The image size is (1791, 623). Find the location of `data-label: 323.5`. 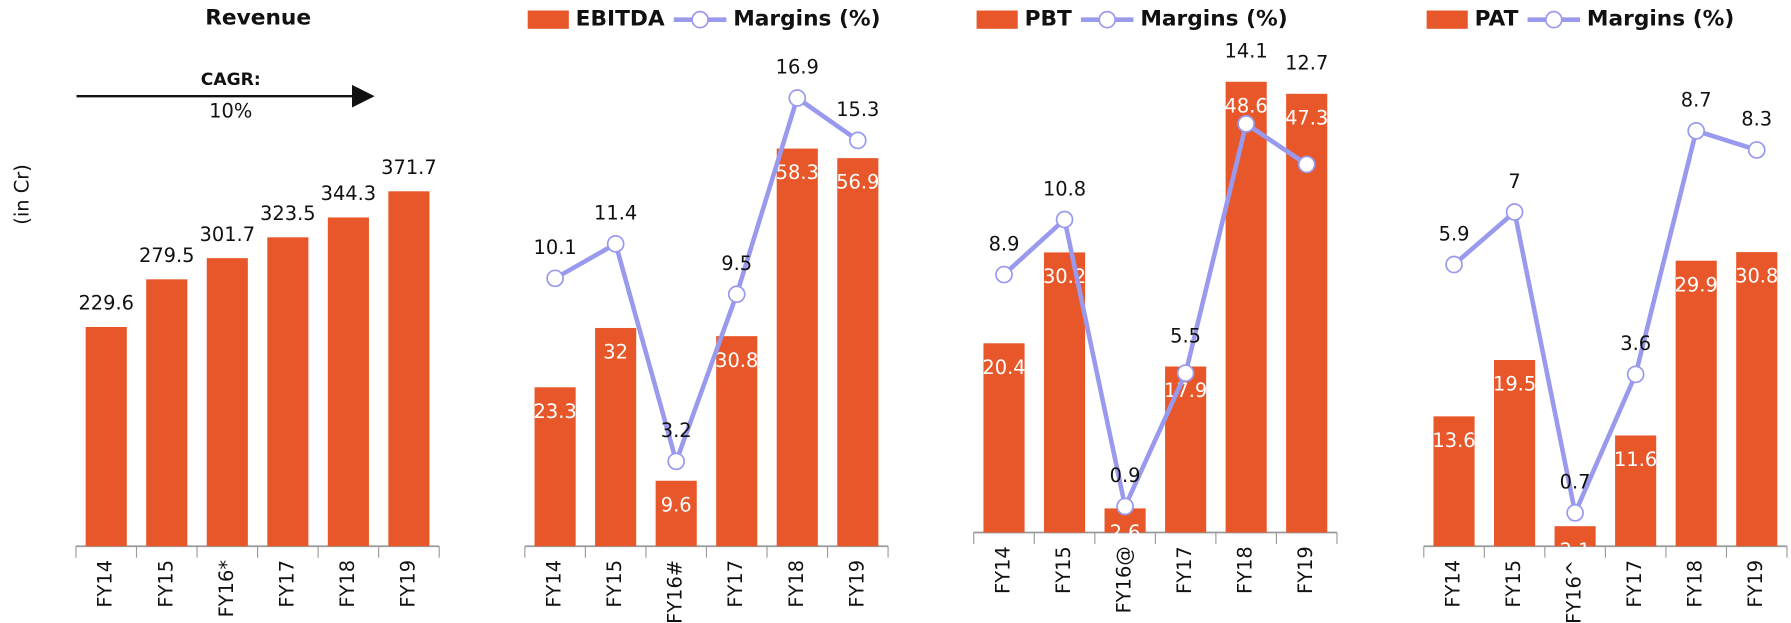

data-label: 323.5 is located at coordinates (288, 213).